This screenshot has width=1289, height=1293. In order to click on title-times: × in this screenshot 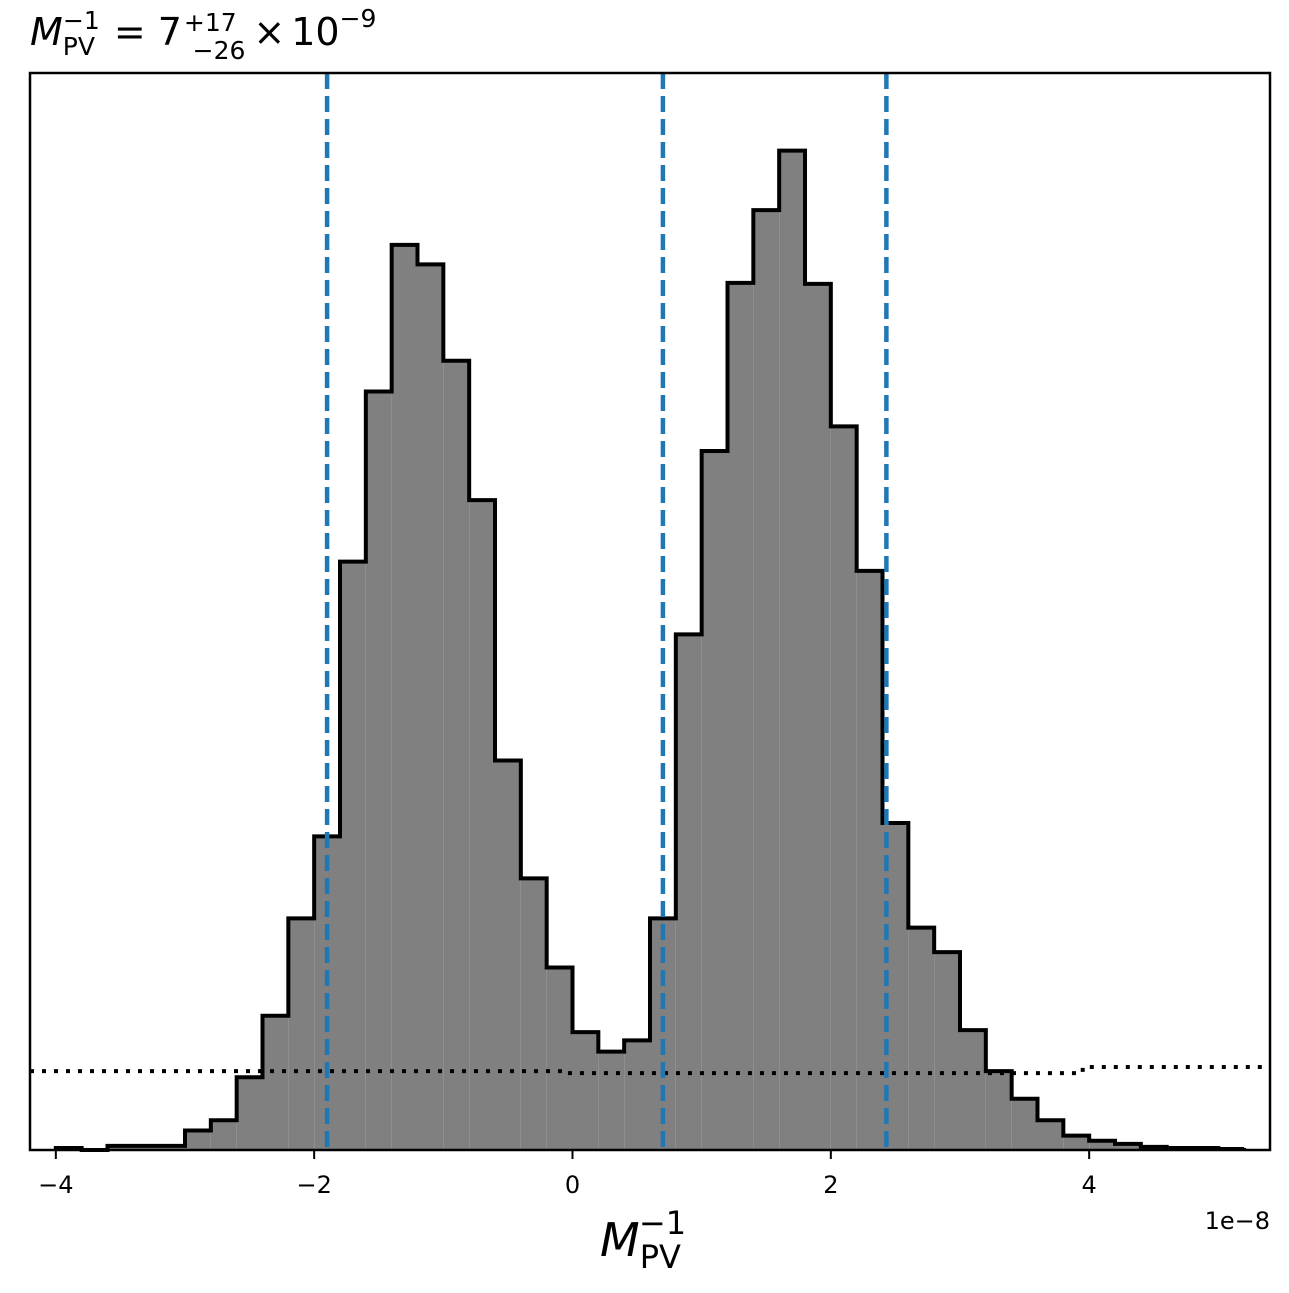, I will do `click(269, 32)`.